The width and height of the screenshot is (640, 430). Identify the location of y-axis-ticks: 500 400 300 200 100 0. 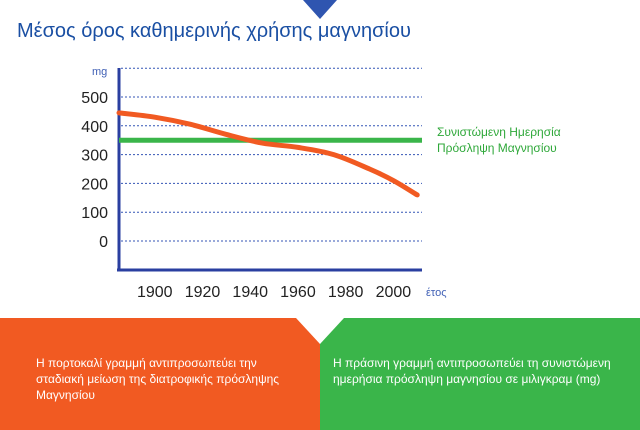
(94, 170).